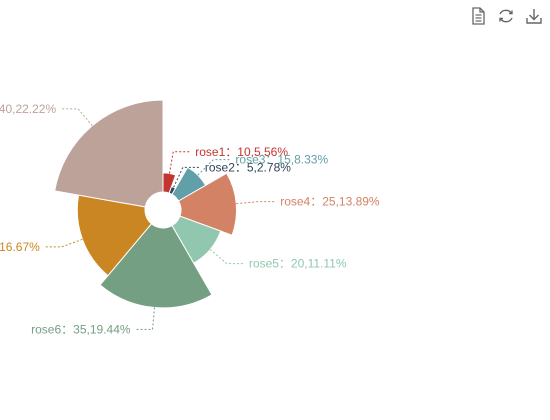 The height and width of the screenshot is (420, 550). Describe the element at coordinates (109, 153) in the screenshot. I see `slice-rose8` at that location.